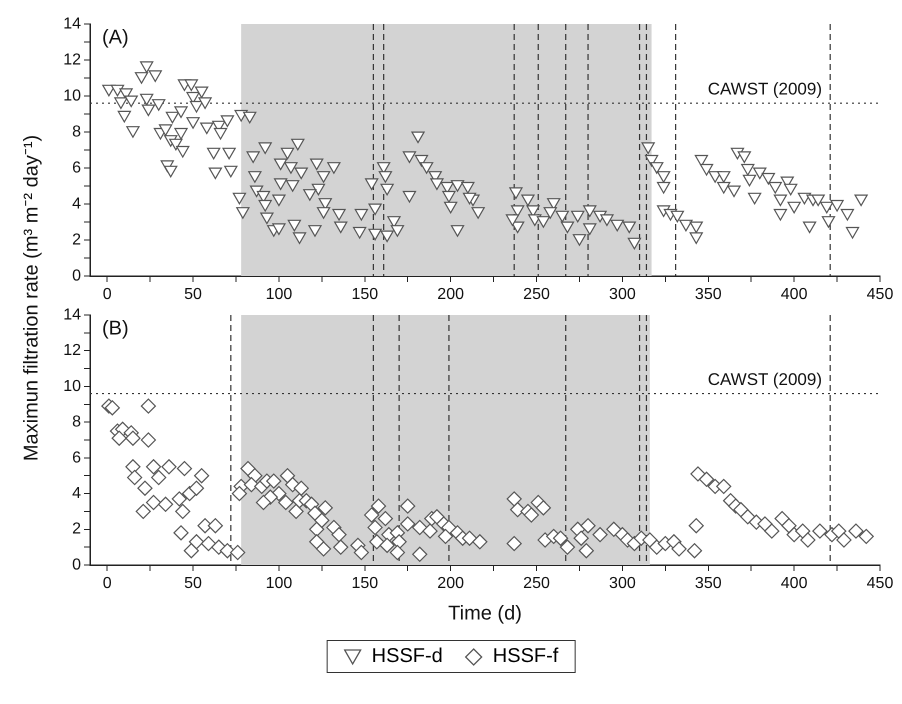  What do you see at coordinates (115, 37) in the screenshot?
I see `annotation: (A)` at bounding box center [115, 37].